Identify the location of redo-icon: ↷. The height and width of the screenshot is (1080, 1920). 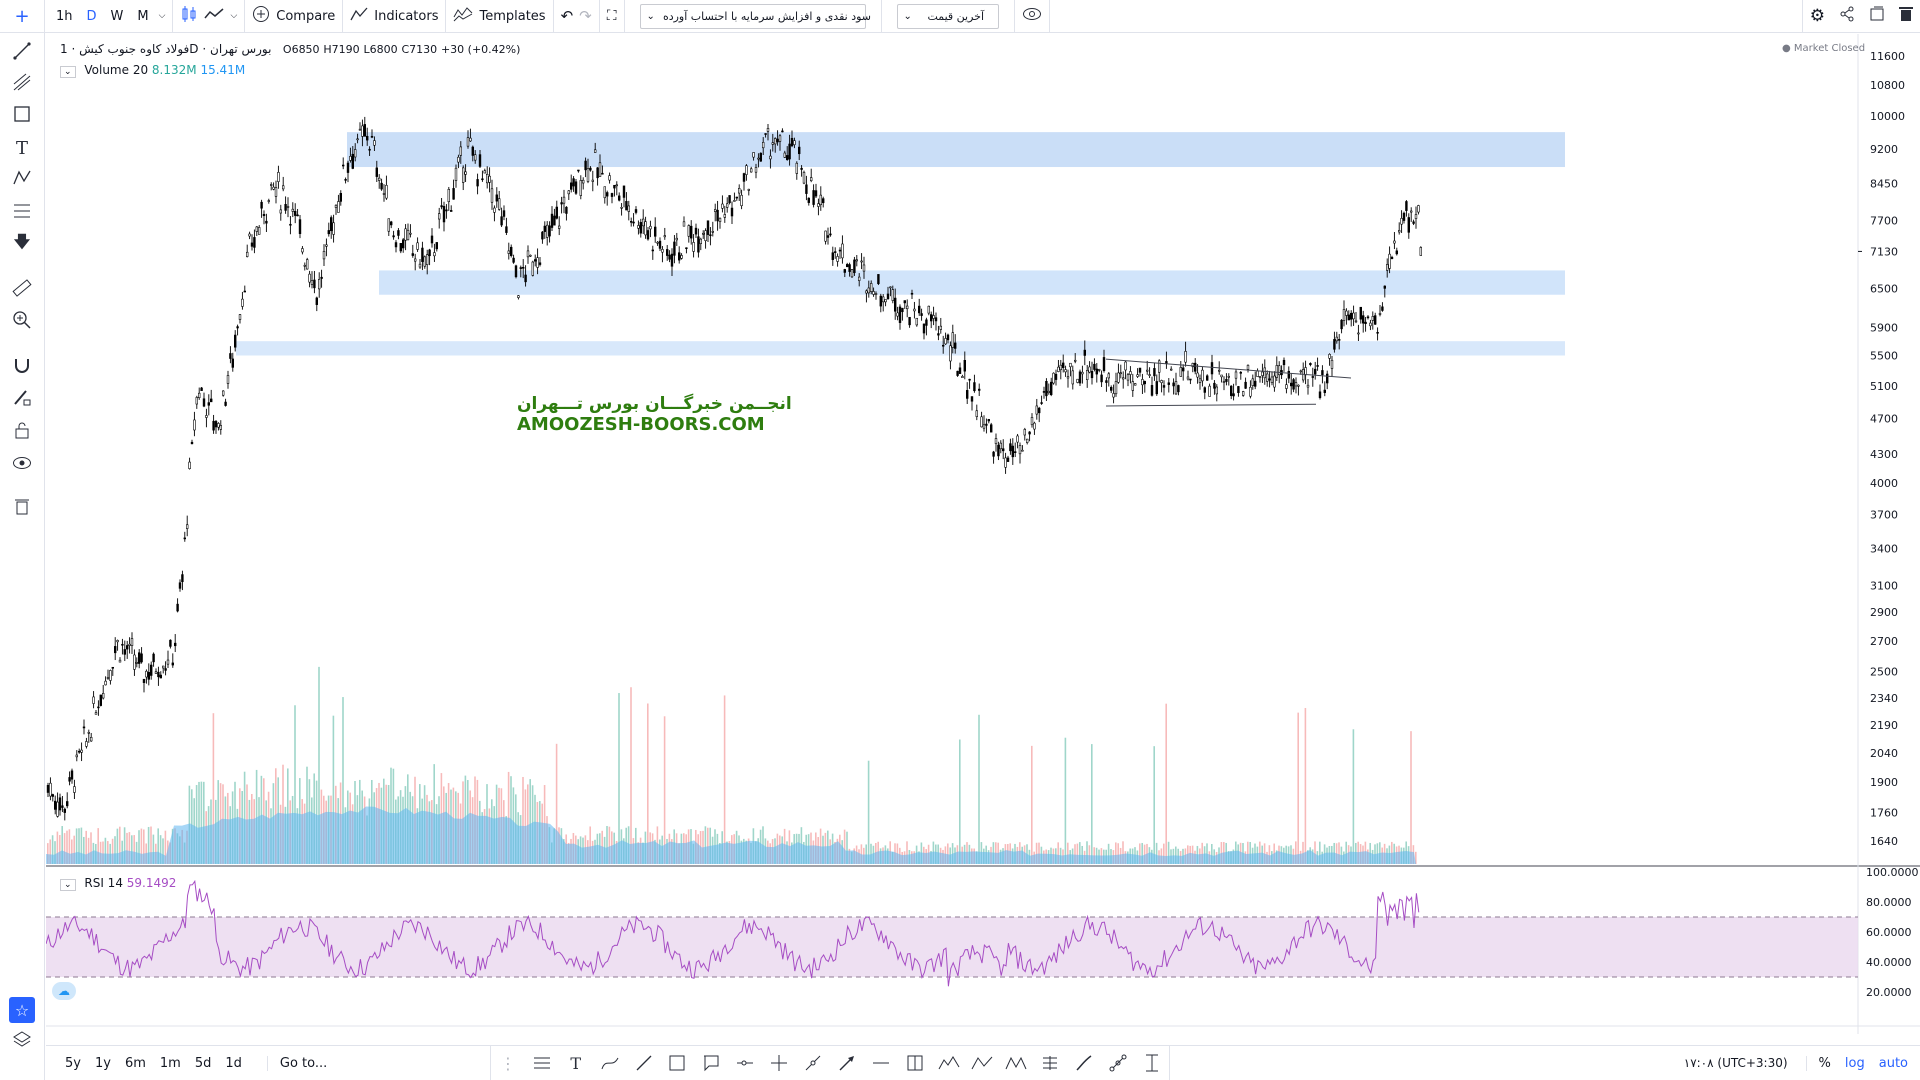
(585, 16).